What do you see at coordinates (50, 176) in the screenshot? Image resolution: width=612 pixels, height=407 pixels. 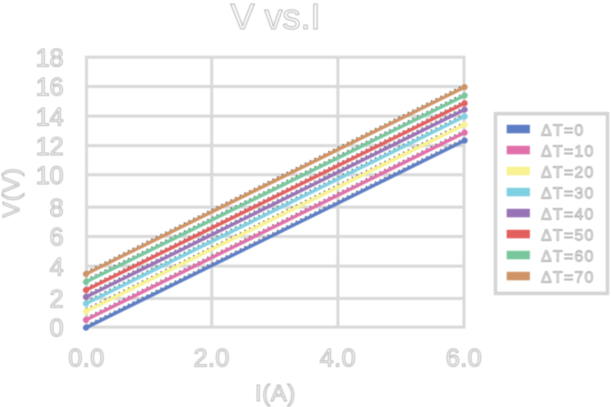 I see `svg-text: 10` at bounding box center [50, 176].